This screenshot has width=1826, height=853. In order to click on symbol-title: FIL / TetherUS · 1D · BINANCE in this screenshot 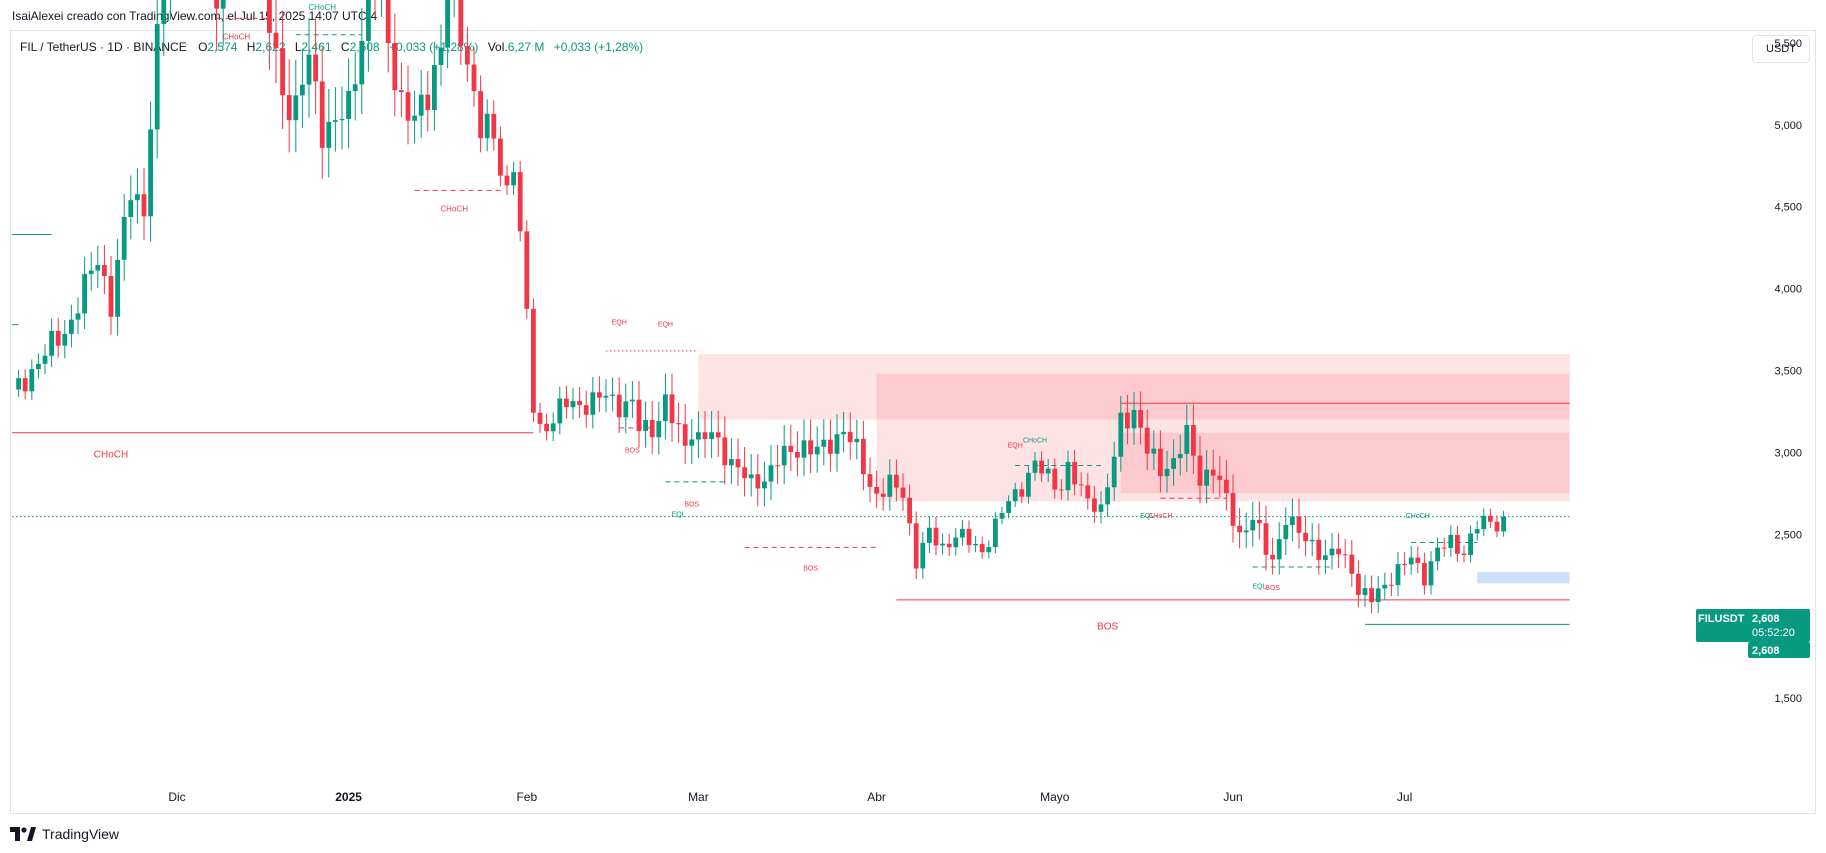, I will do `click(103, 47)`.